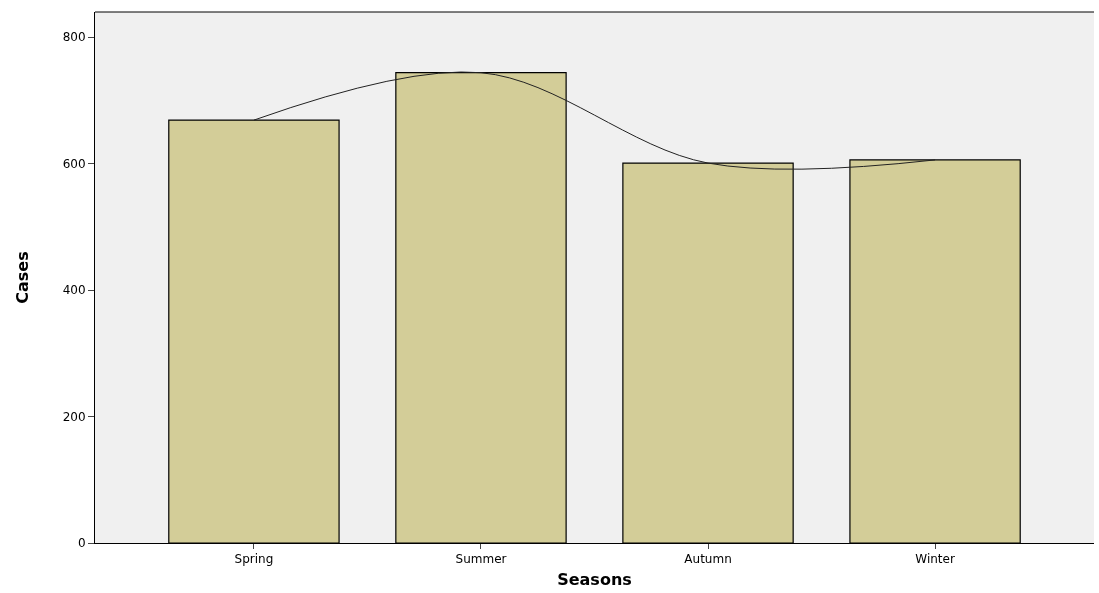 The width and height of the screenshot is (1099, 593). I want to click on y-tick-label: 800, so click(74, 37).